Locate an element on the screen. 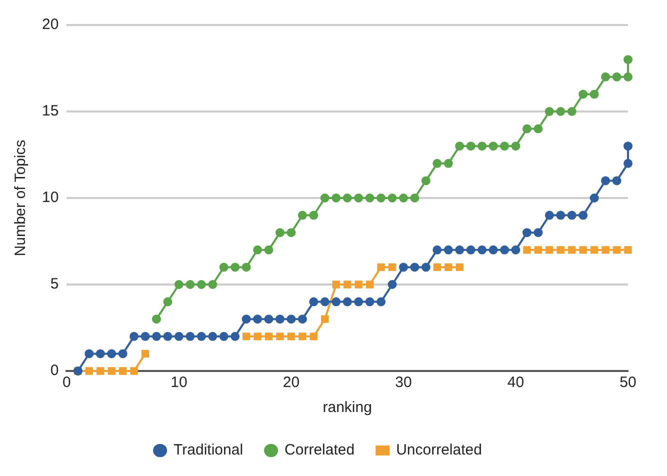  x-tick-label: 30 is located at coordinates (403, 383).